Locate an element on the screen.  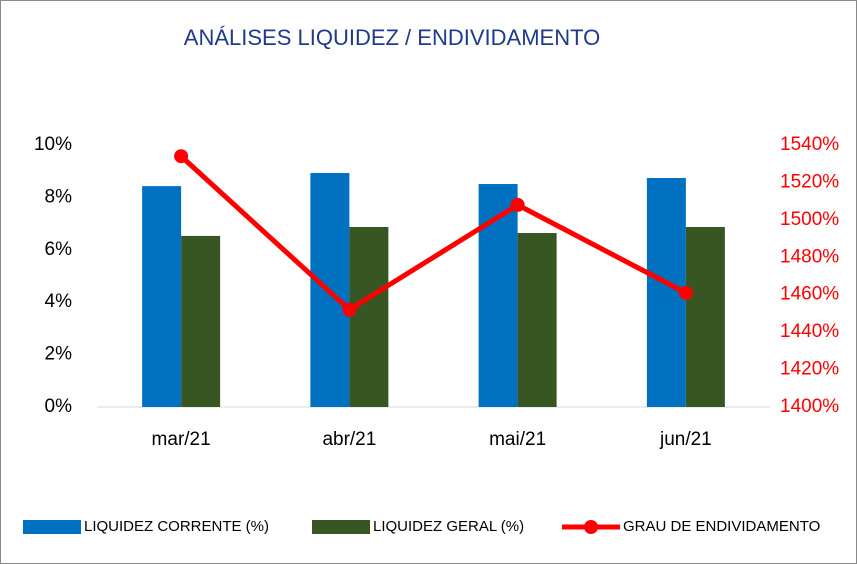
y-tick-label: 4% is located at coordinates (59, 301).